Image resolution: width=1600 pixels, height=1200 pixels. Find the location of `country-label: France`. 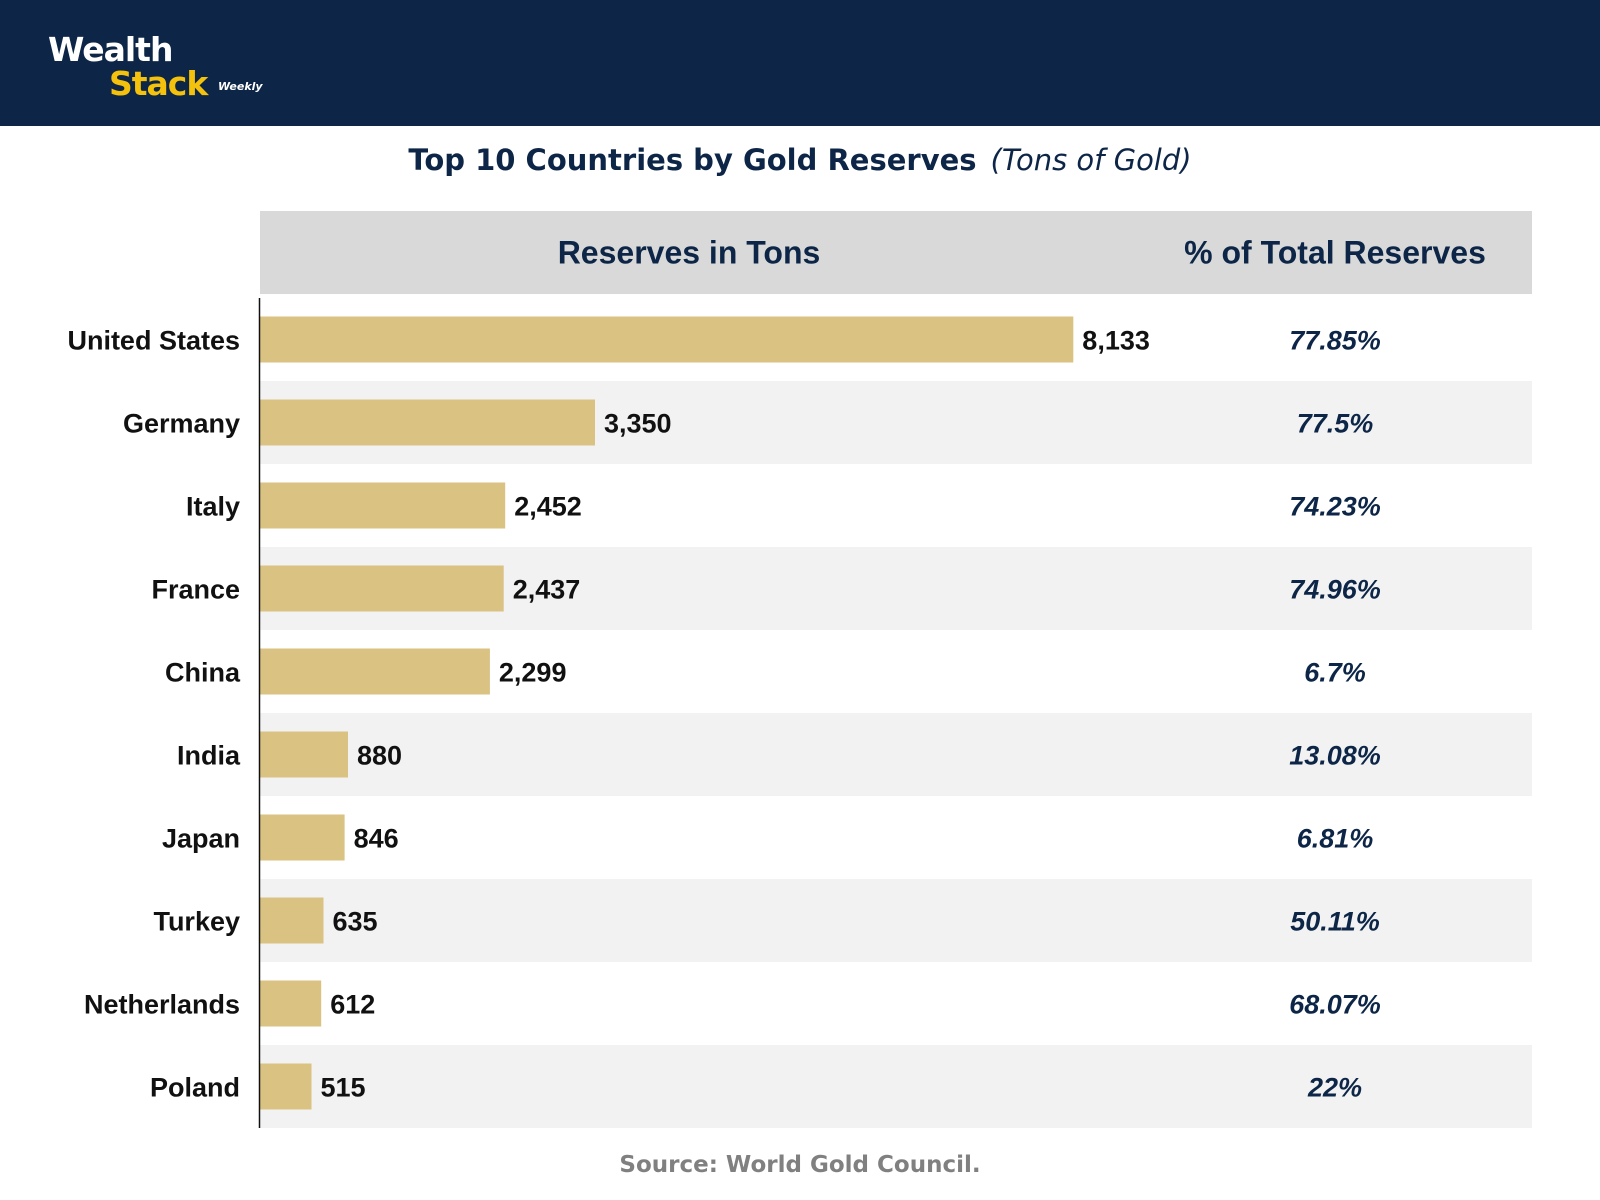

country-label: France is located at coordinates (195, 590).